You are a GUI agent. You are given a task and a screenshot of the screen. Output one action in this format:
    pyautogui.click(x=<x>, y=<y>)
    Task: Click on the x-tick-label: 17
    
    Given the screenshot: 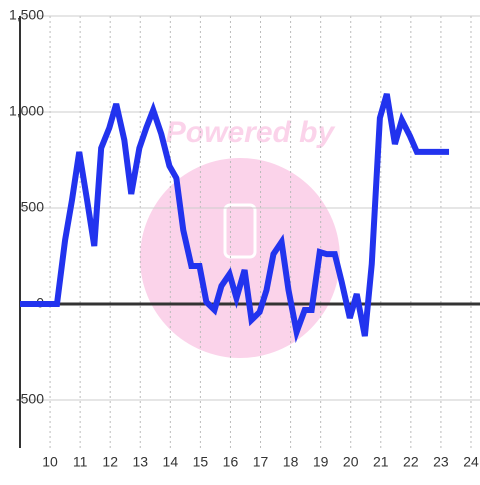 What is the action you would take?
    pyautogui.click(x=261, y=462)
    